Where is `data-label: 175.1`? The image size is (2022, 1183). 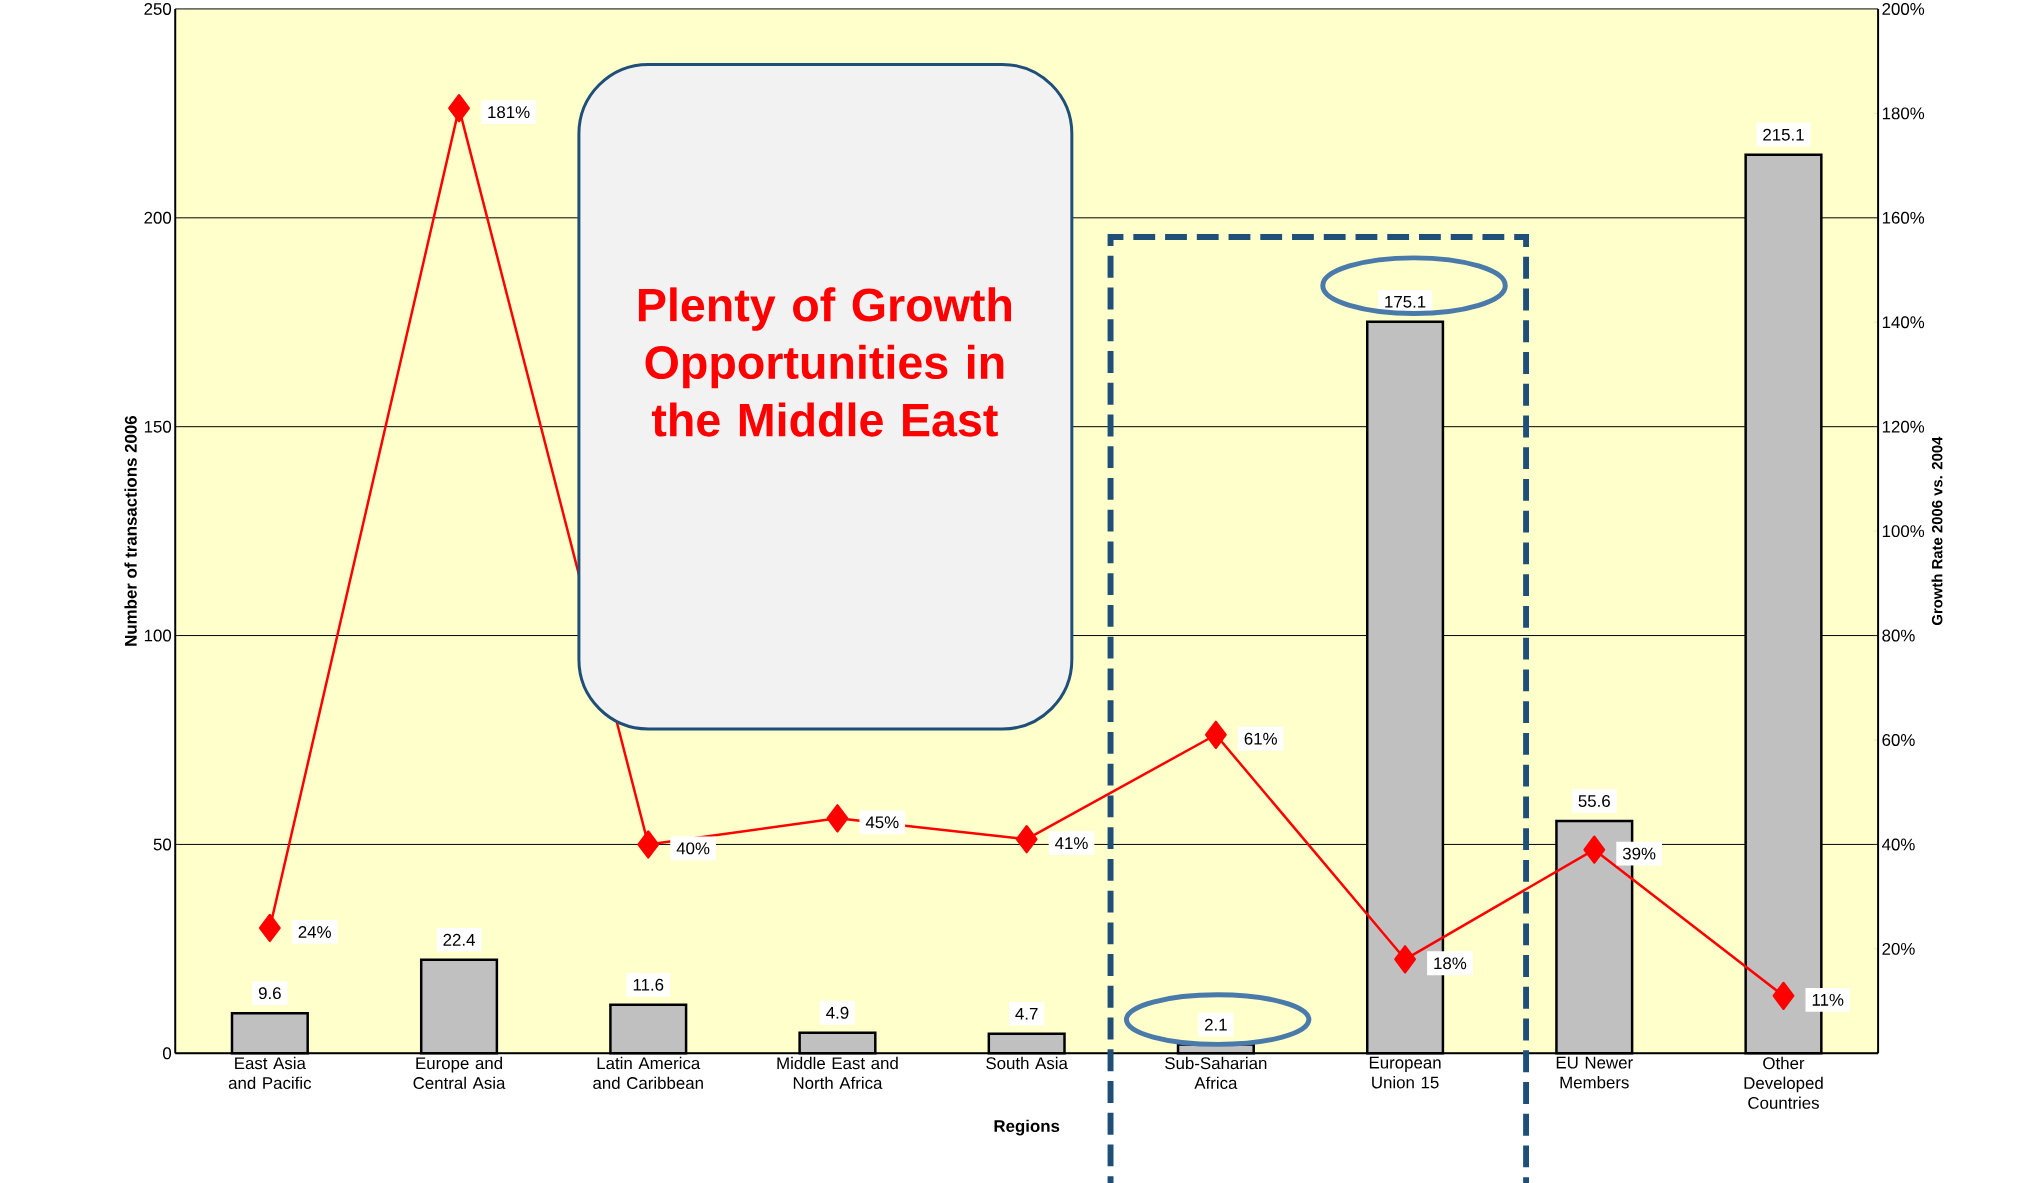
data-label: 175.1 is located at coordinates (1405, 301).